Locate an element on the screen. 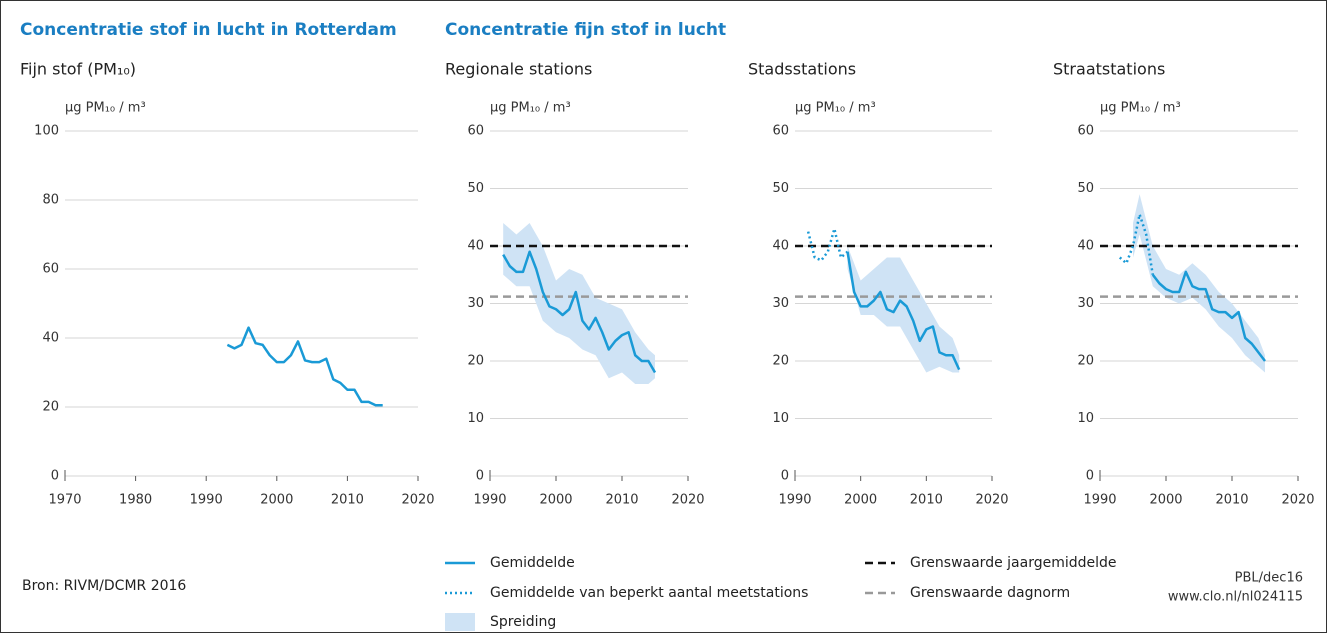 The width and height of the screenshot is (1327, 633). panel-title: Fijn stof (PM₁₀) is located at coordinates (78, 69).